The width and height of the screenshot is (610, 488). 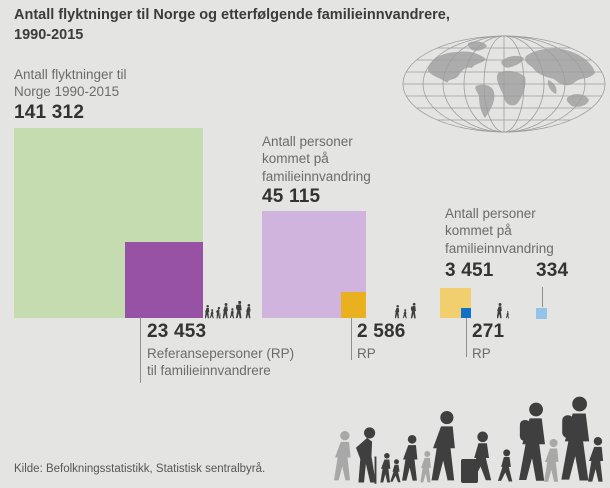 What do you see at coordinates (552, 270) in the screenshot?
I see `group3-extra-value: 334` at bounding box center [552, 270].